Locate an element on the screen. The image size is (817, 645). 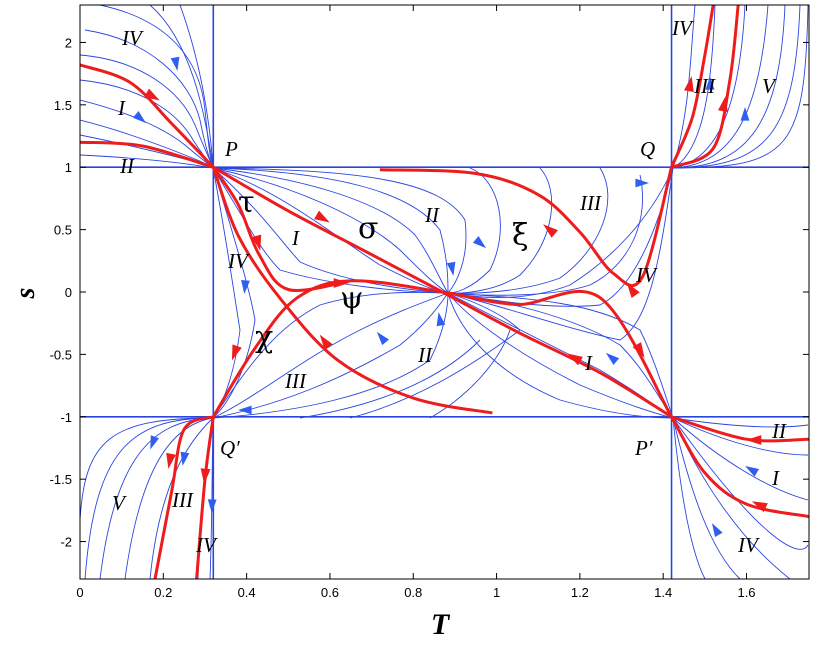
region-label-II-middle-bottom: II is located at coordinates (425, 355).